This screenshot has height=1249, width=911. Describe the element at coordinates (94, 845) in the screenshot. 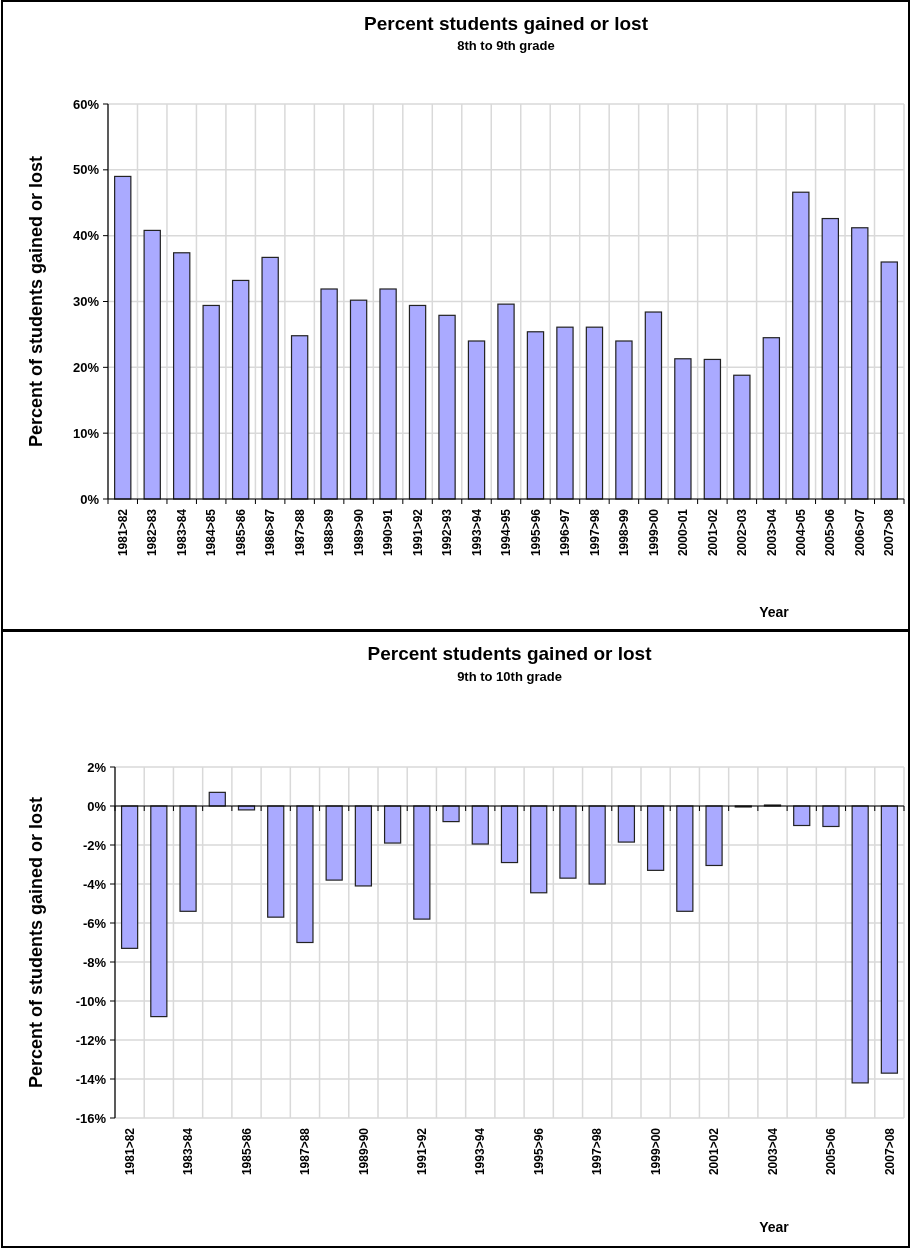

I see `y-tick-label: -2%` at that location.